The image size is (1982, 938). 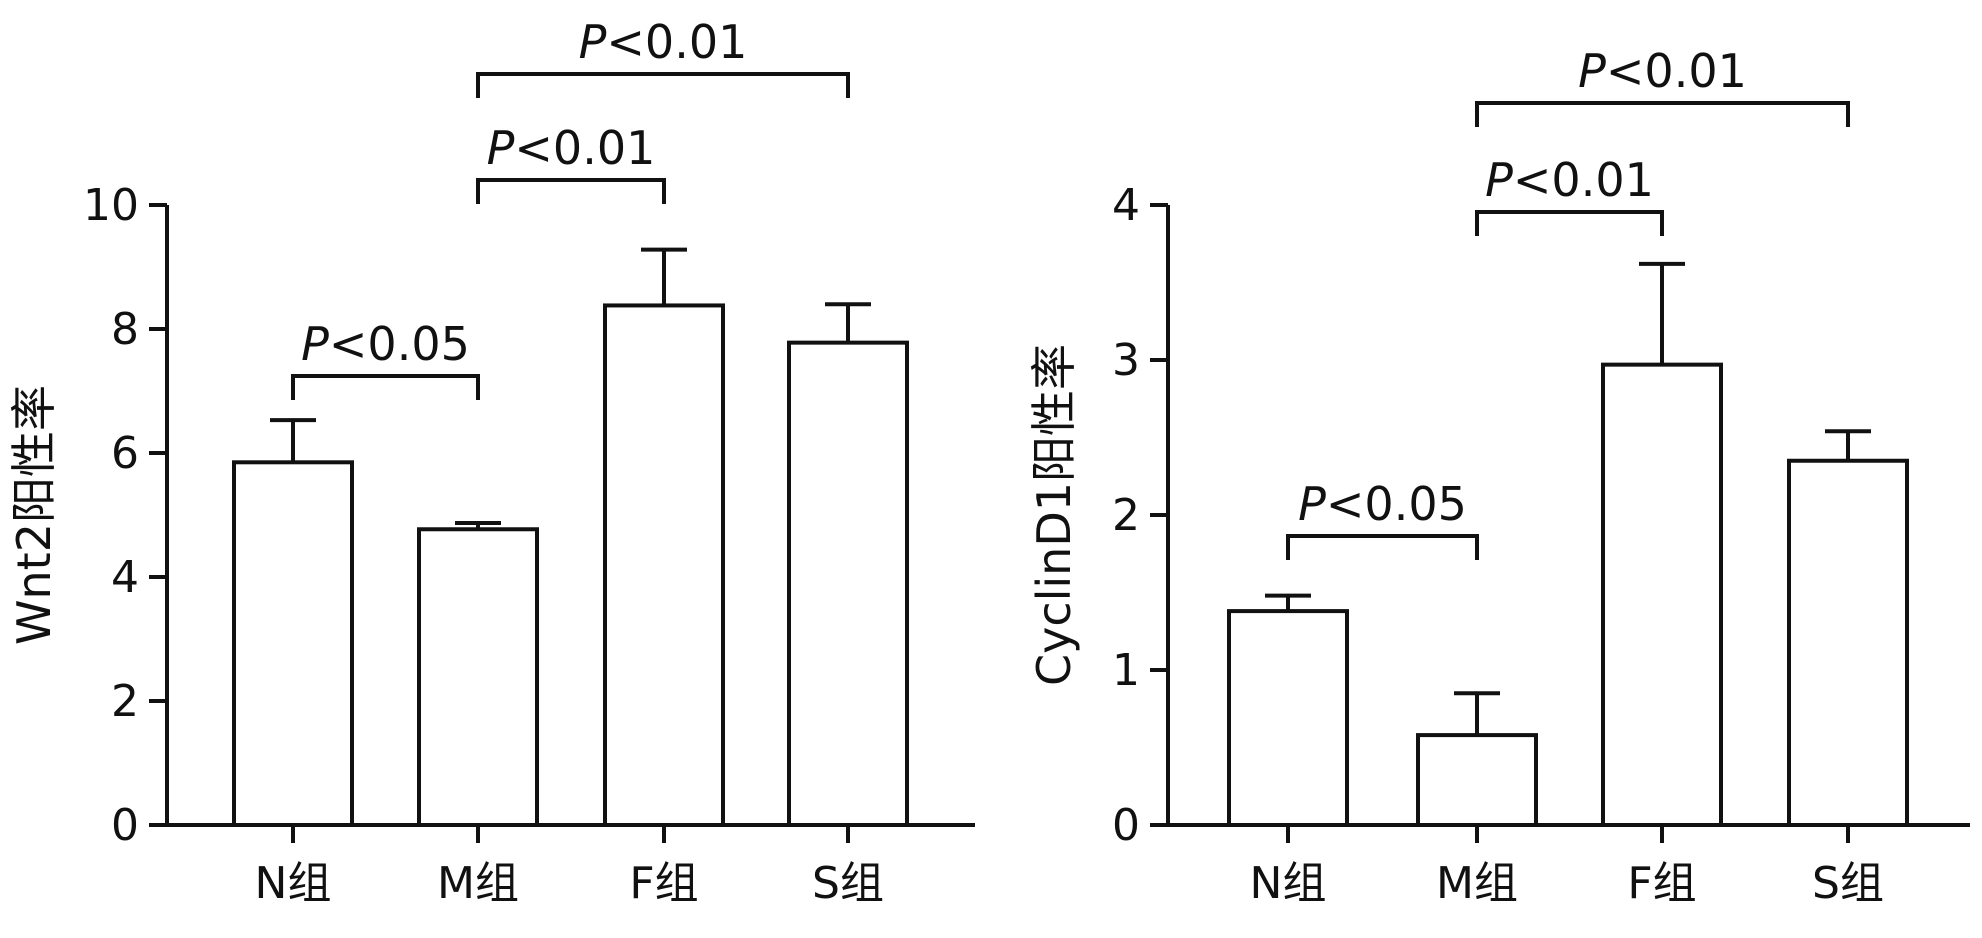 What do you see at coordinates (1054, 515) in the screenshot?
I see `y-axis-label: CyclinD1阳性率` at bounding box center [1054, 515].